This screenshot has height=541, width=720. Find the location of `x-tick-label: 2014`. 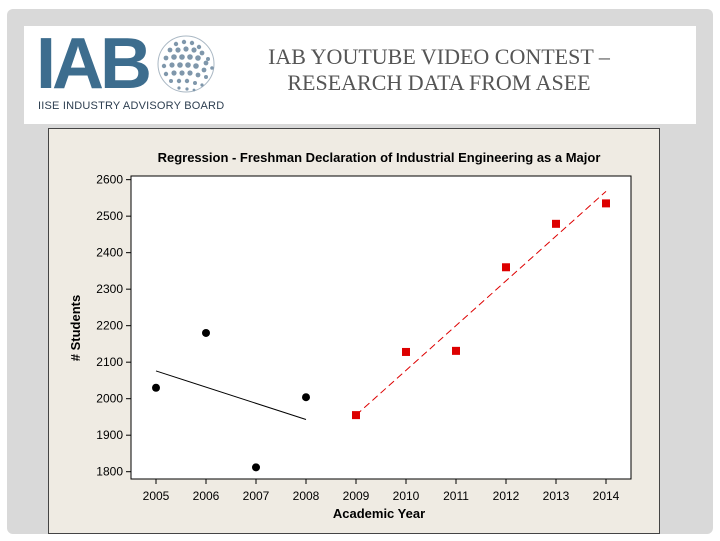

x-tick-label: 2014 is located at coordinates (606, 496).